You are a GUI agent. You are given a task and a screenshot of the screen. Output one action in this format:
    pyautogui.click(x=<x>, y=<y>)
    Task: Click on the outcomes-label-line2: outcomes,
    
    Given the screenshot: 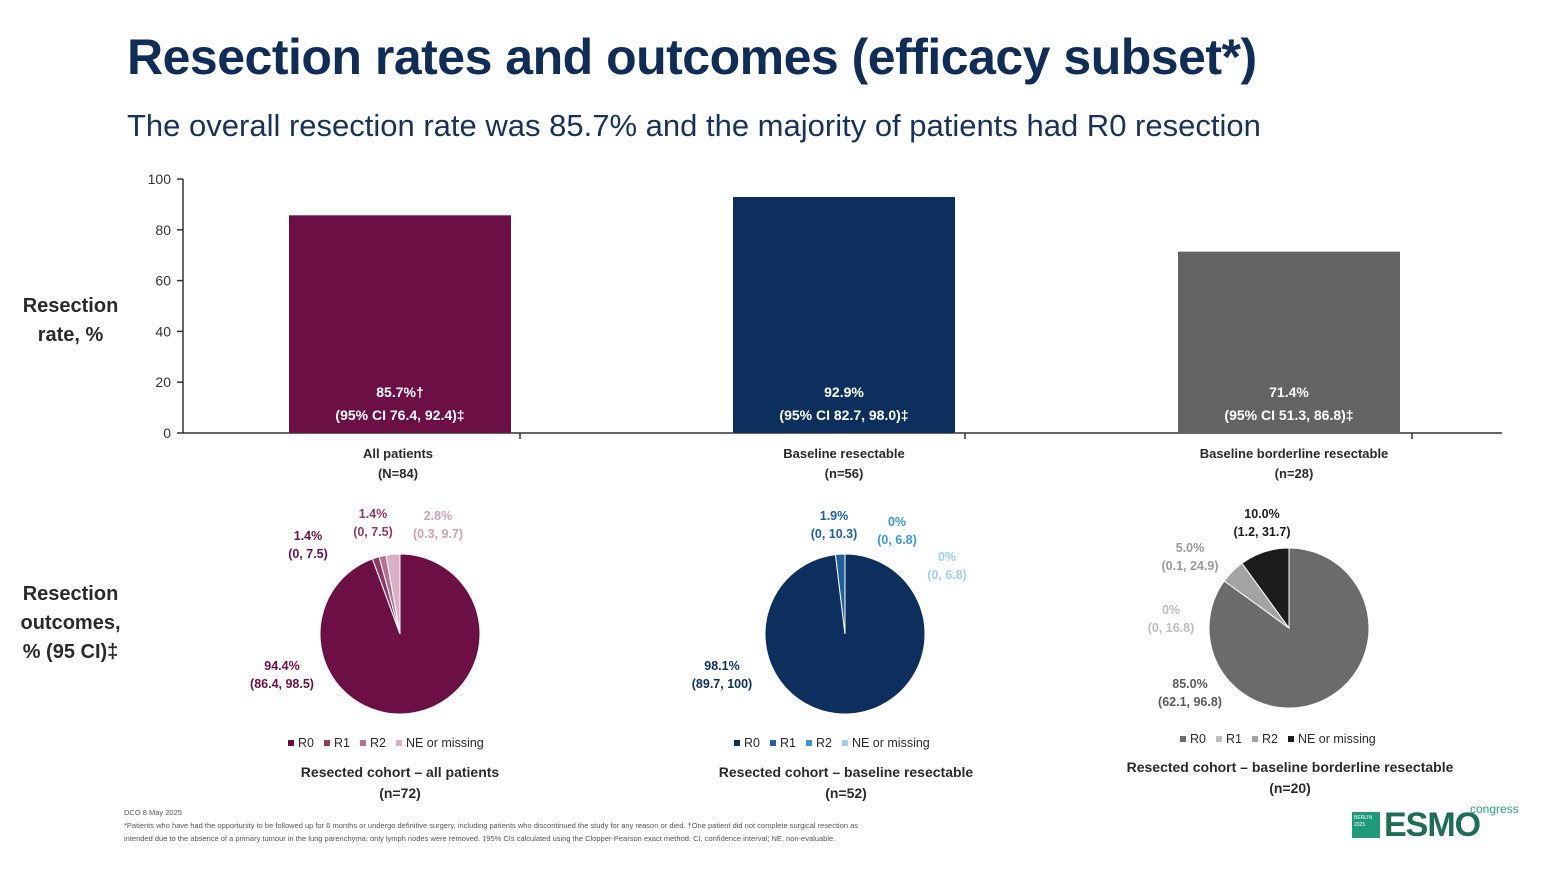 What is the action you would take?
    pyautogui.click(x=70, y=623)
    